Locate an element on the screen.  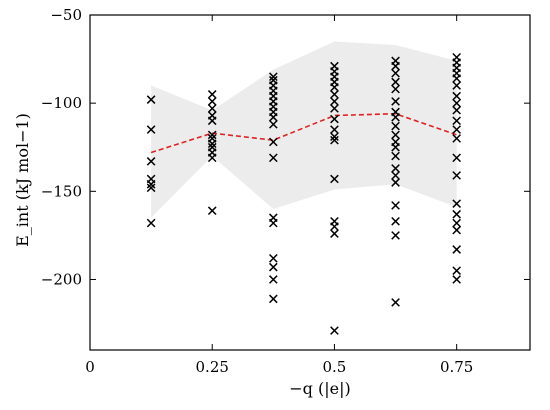
y-axis-label-group: E_int (kJ mol−1) is located at coordinates (22, 180).